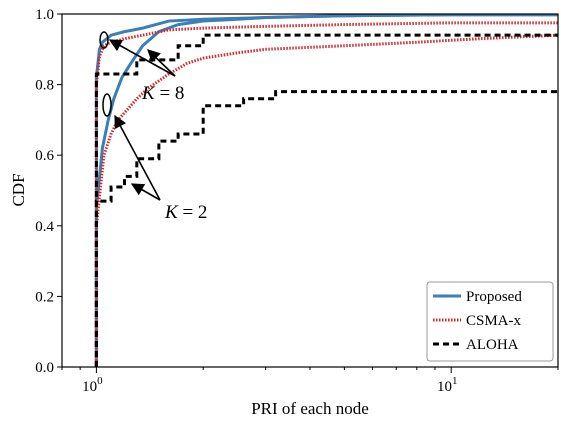 The width and height of the screenshot is (561, 424). Describe the element at coordinates (162, 93) in the screenshot. I see `k8-label: K = 8` at that location.